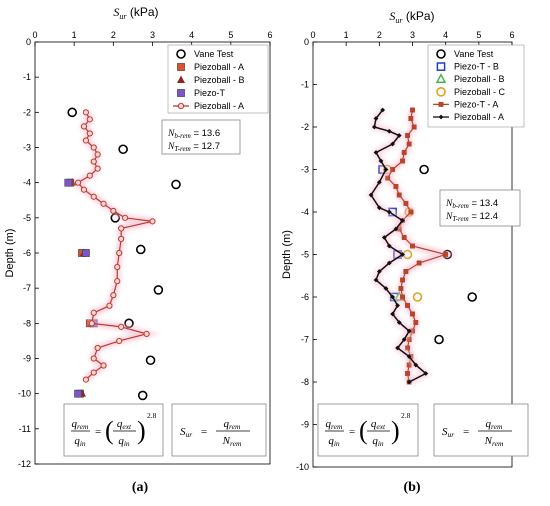 This screenshot has width=550, height=506. I want to click on panel-a-n-values-box: Nb-rem = 13.6 NT-rem = 12.7, so click(201, 137).